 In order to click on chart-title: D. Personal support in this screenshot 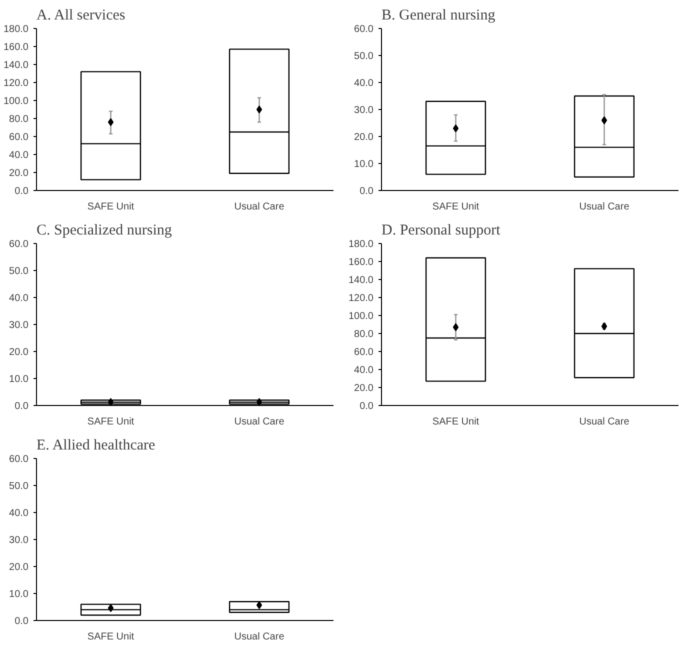, I will do `click(442, 230)`.